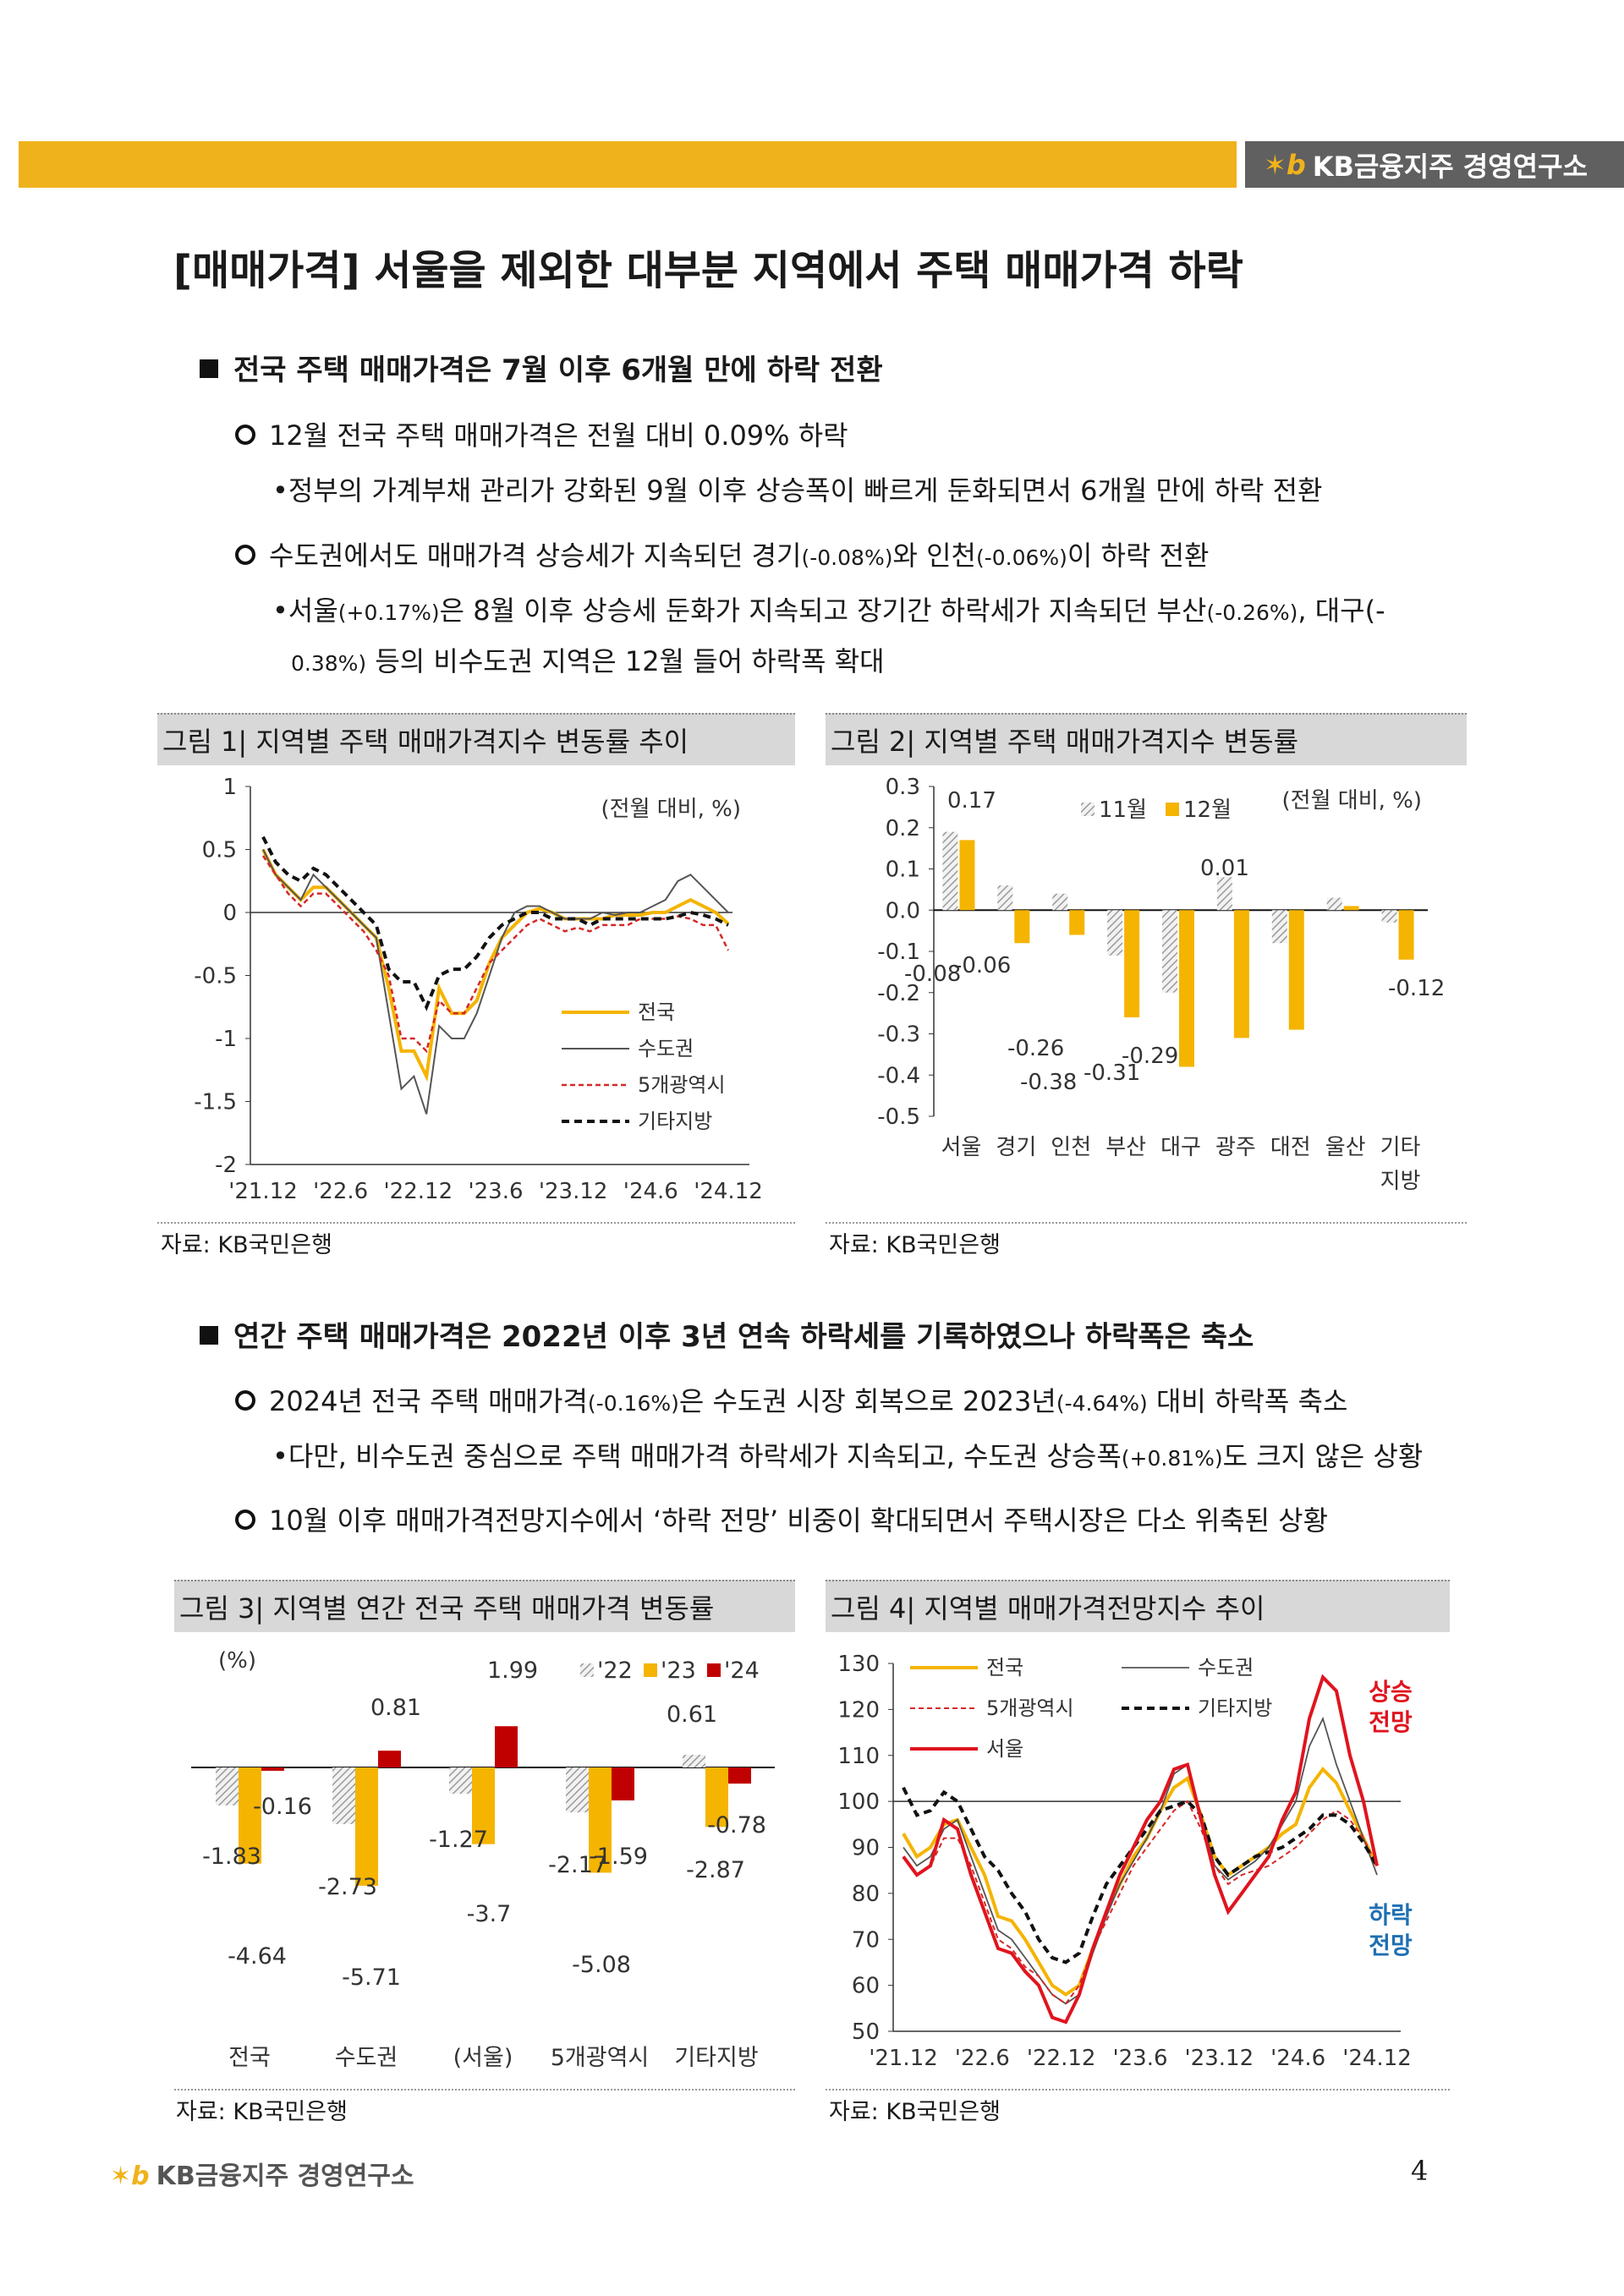  Describe the element at coordinates (250, 2058) in the screenshot. I see `fig3-category-label: 전국` at that location.